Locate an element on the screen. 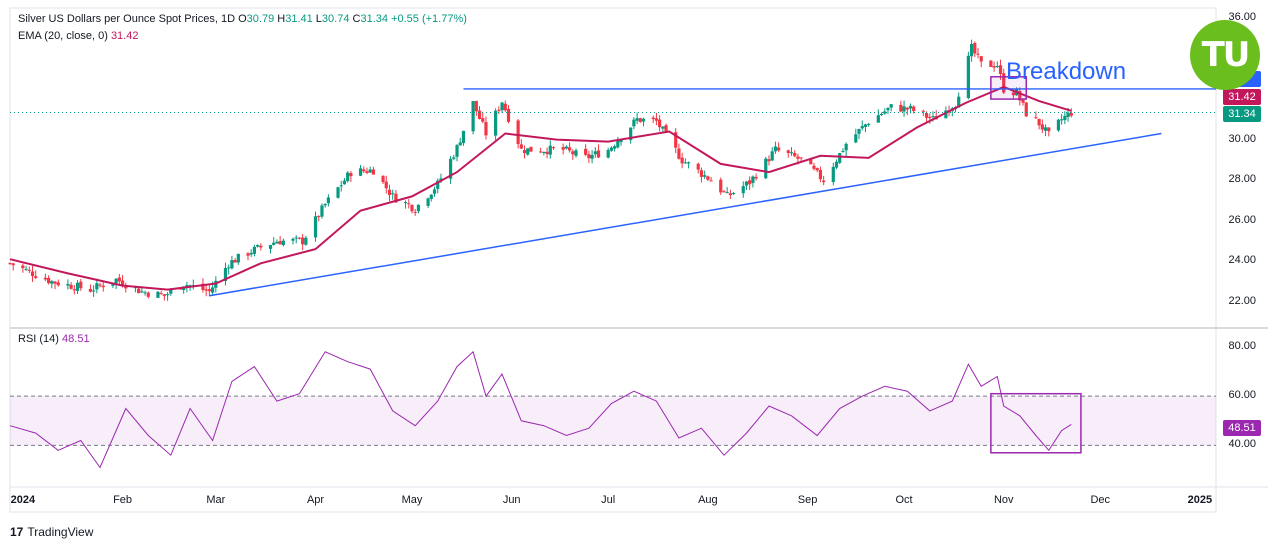 The image size is (1280, 548). high-label: H is located at coordinates (281, 19).